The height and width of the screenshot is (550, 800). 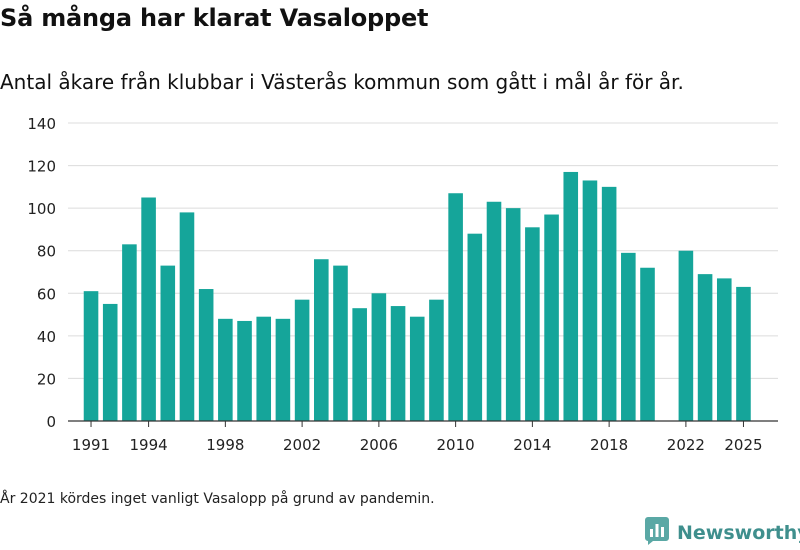 I want to click on x-tick-label: 2014, so click(x=532, y=445).